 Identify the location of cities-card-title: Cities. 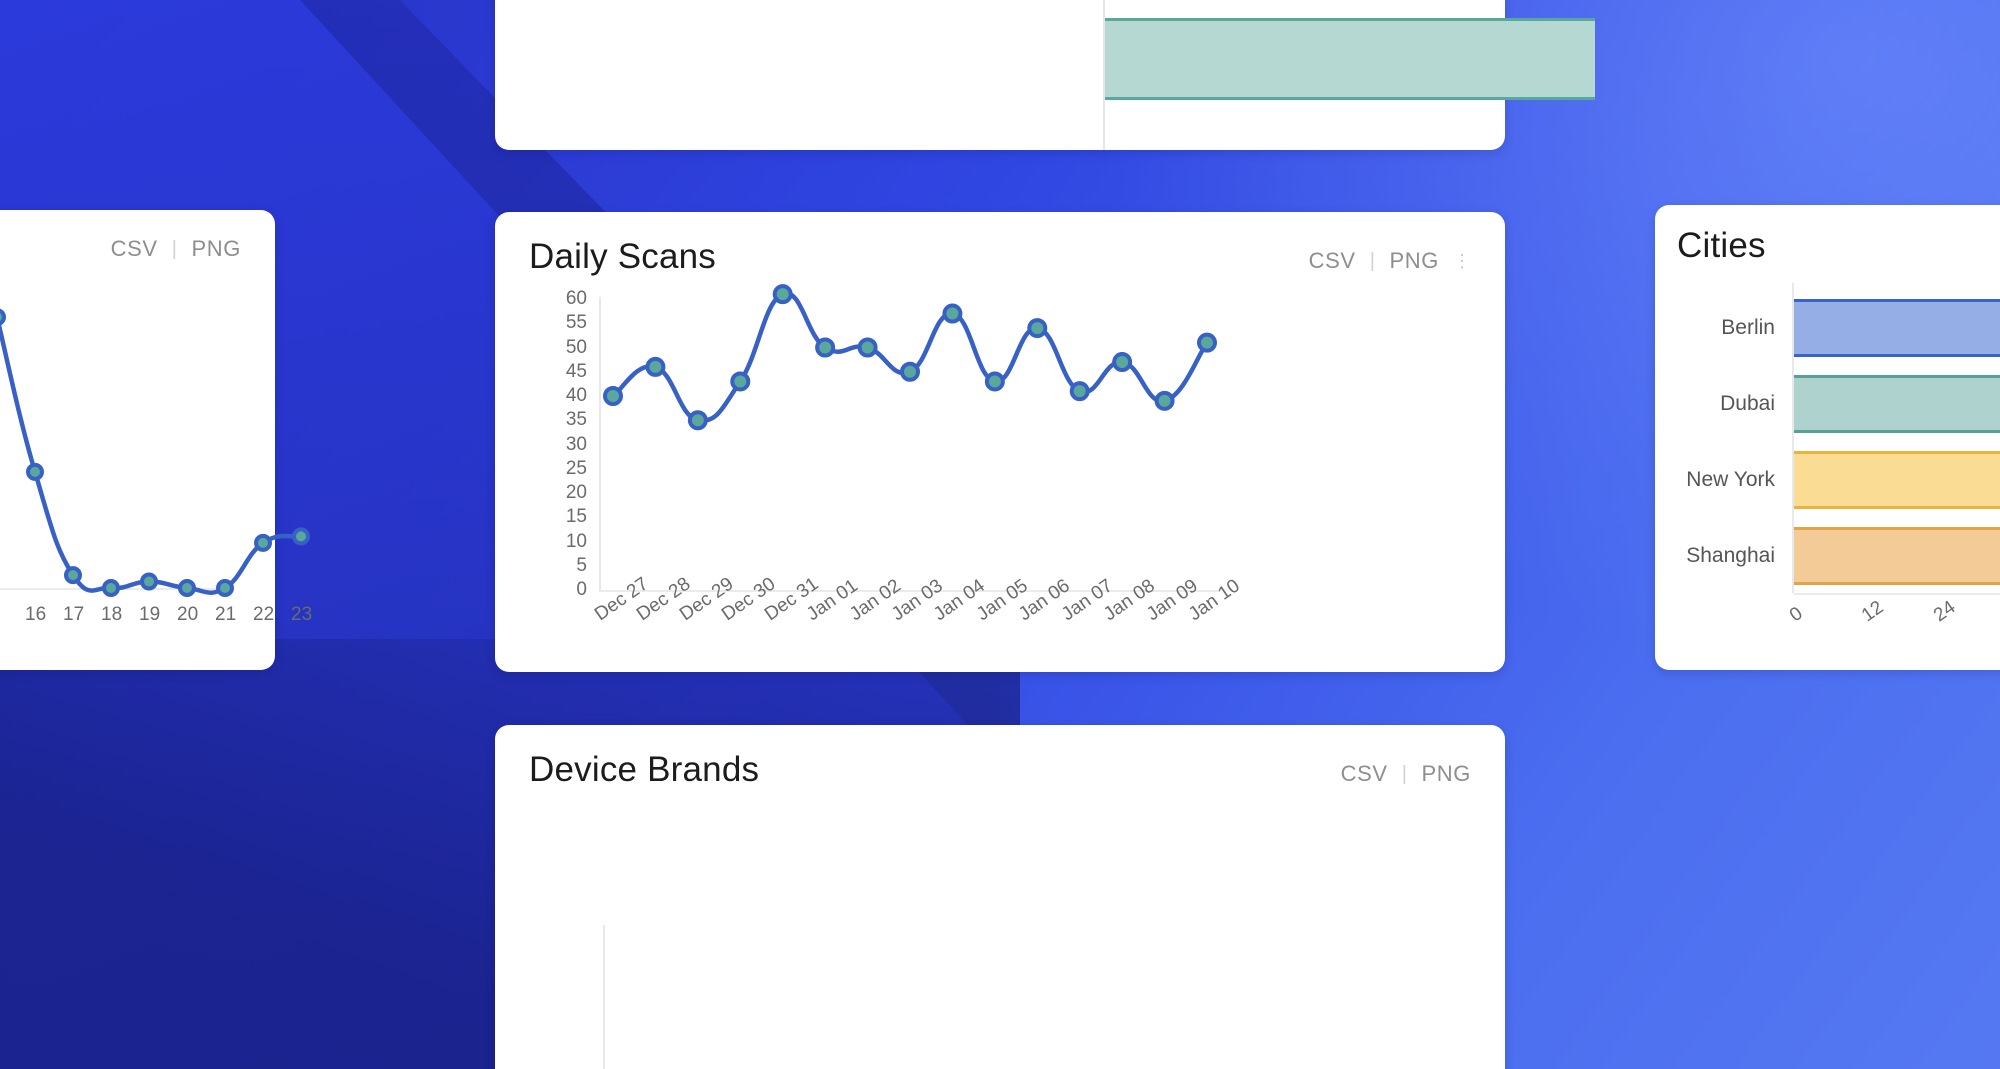
(1721, 245).